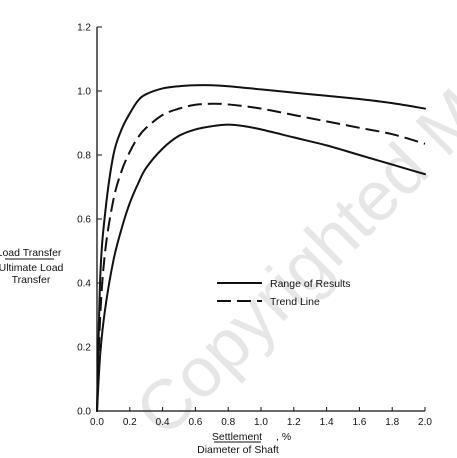 This screenshot has width=457, height=458. What do you see at coordinates (84, 284) in the screenshot?
I see `y-tick-label-2: 0.4` at bounding box center [84, 284].